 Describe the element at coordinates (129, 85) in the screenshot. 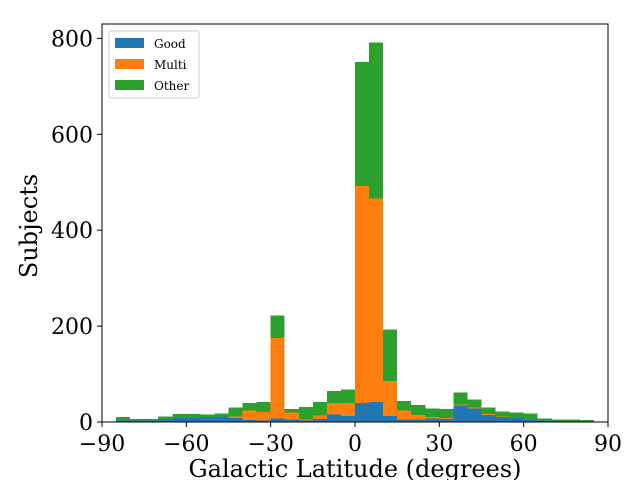

I see `legend-swatch-other` at that location.